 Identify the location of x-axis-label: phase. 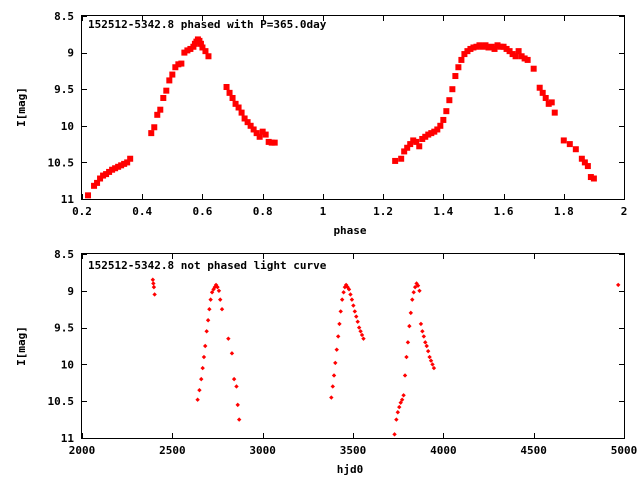
(349, 230).